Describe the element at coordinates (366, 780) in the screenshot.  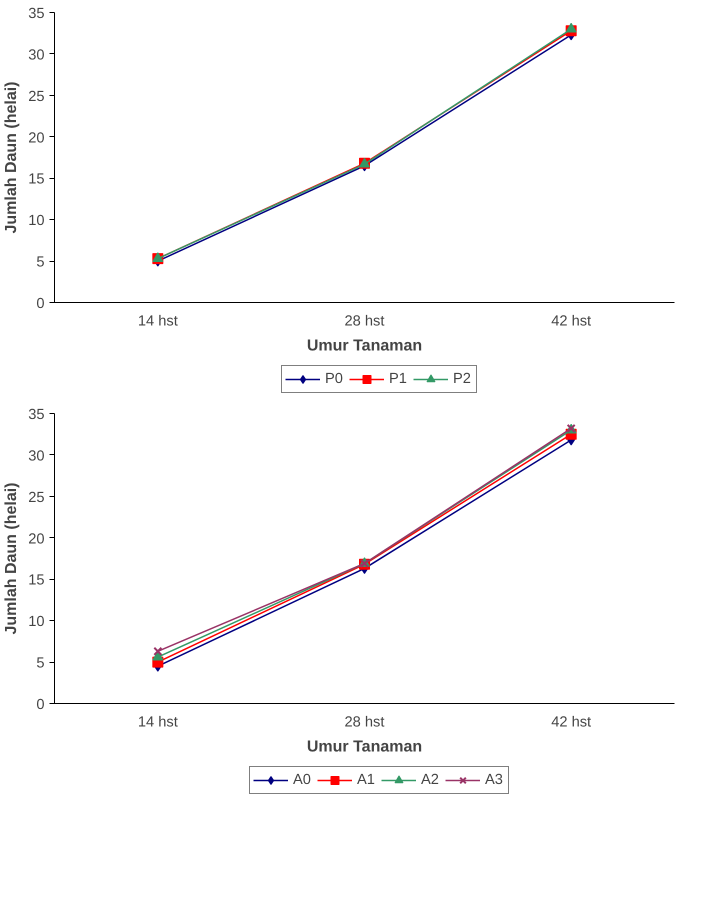
I see `legend-label: A1` at that location.